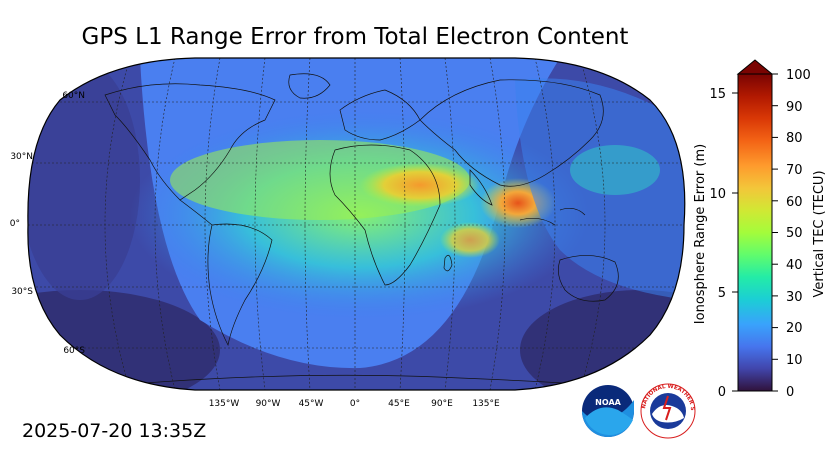 The width and height of the screenshot is (832, 468). What do you see at coordinates (794, 360) in the screenshot?
I see `right-tick-10: 10` at bounding box center [794, 360].